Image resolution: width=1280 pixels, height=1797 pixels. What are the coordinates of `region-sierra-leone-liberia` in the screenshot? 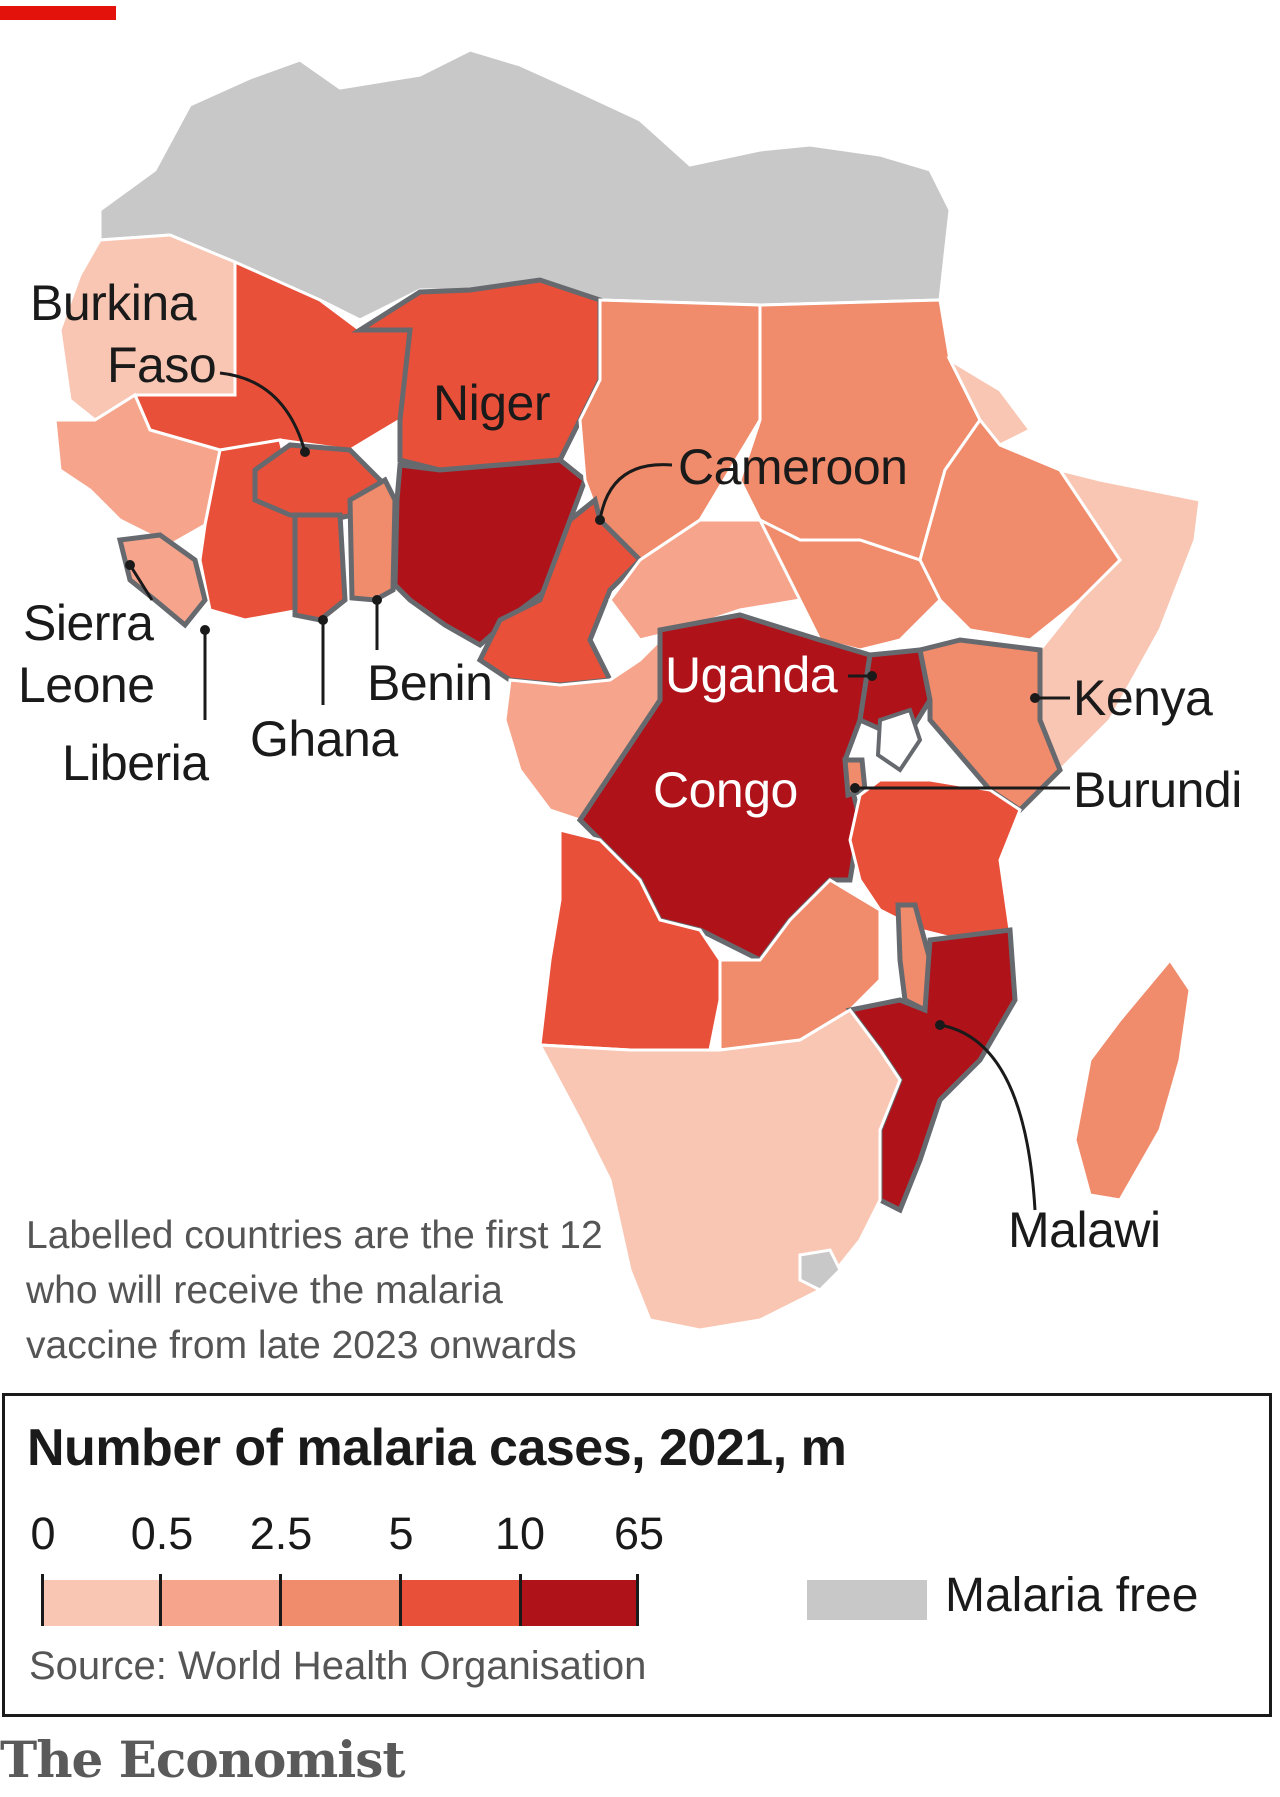 It's located at (162, 580).